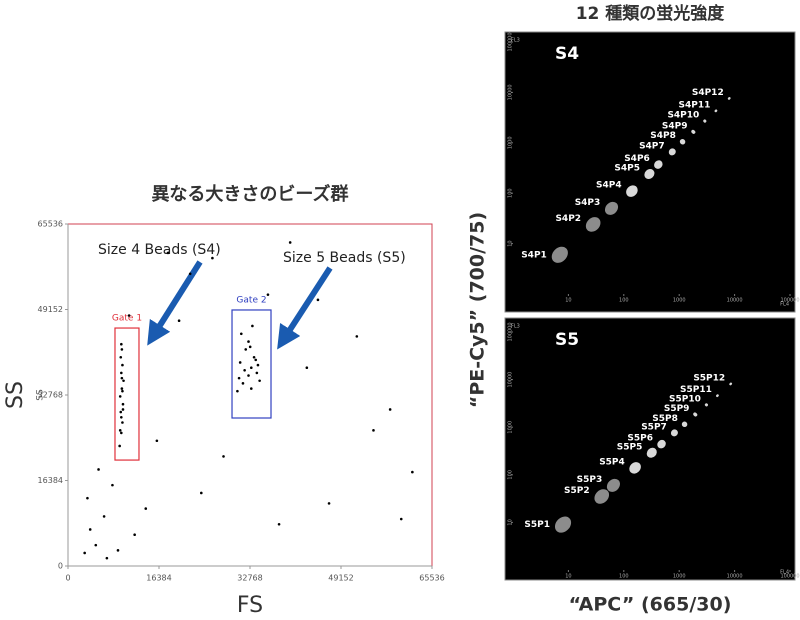  I want to click on chart-title: 異なる大きさのビーズ群, so click(249, 194).